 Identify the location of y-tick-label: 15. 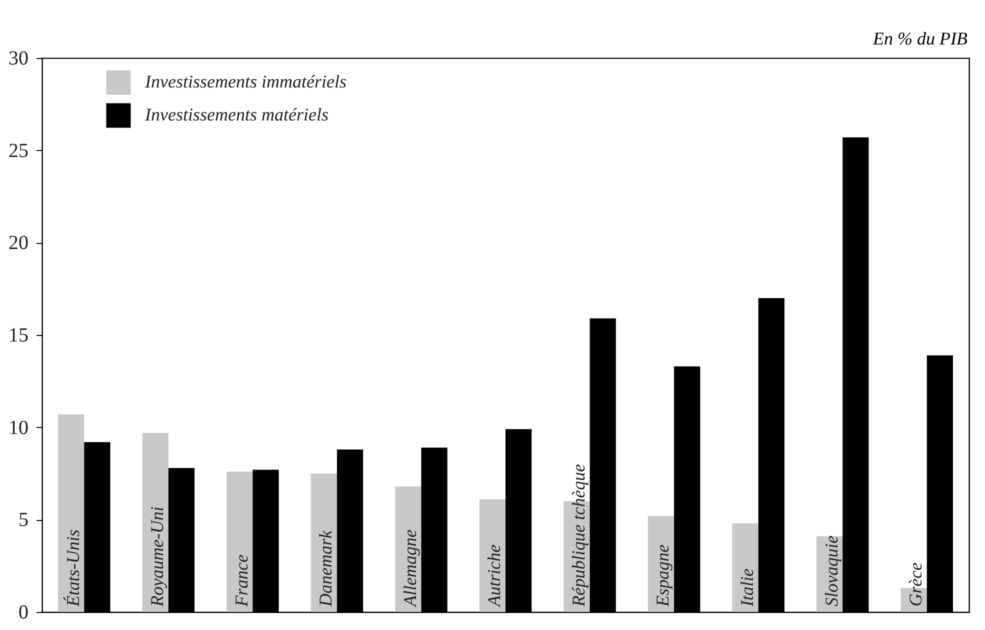
(18, 335).